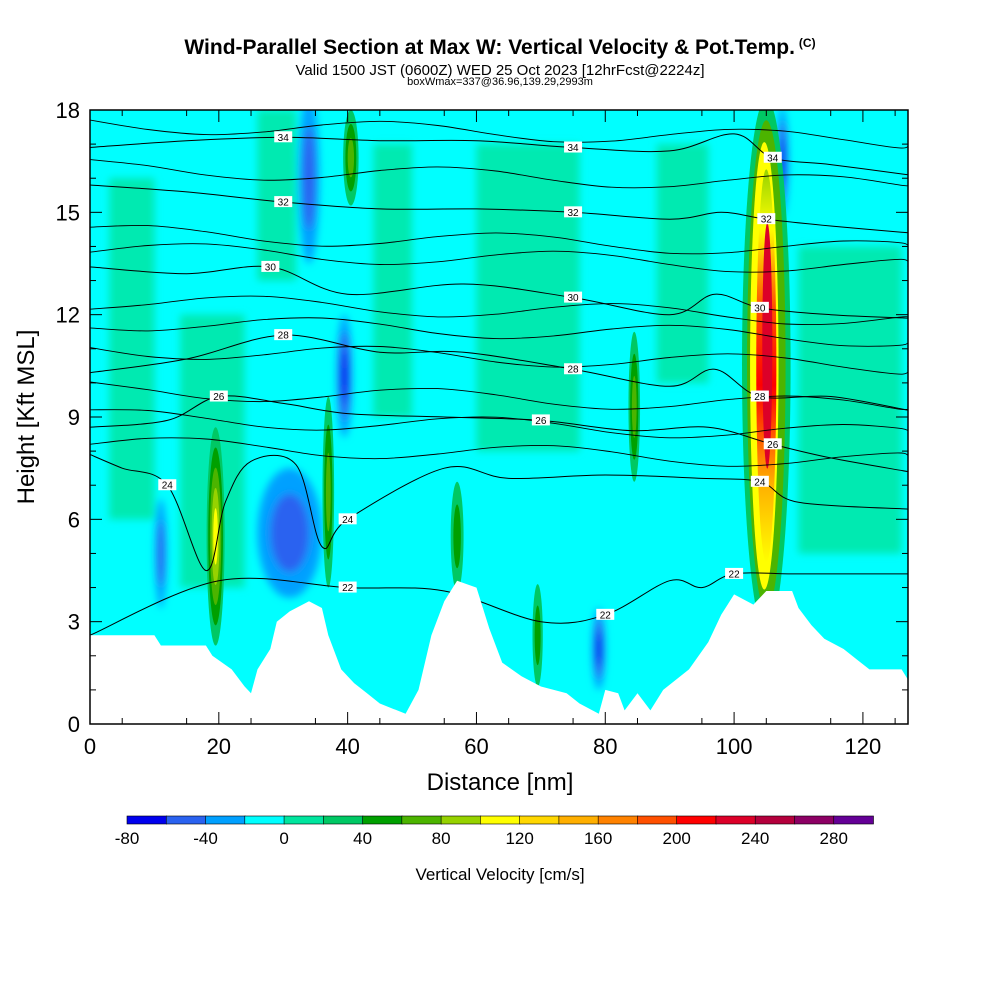 The image size is (1000, 1000). What do you see at coordinates (283, 838) in the screenshot?
I see `colorbar-tick-0: 0` at bounding box center [283, 838].